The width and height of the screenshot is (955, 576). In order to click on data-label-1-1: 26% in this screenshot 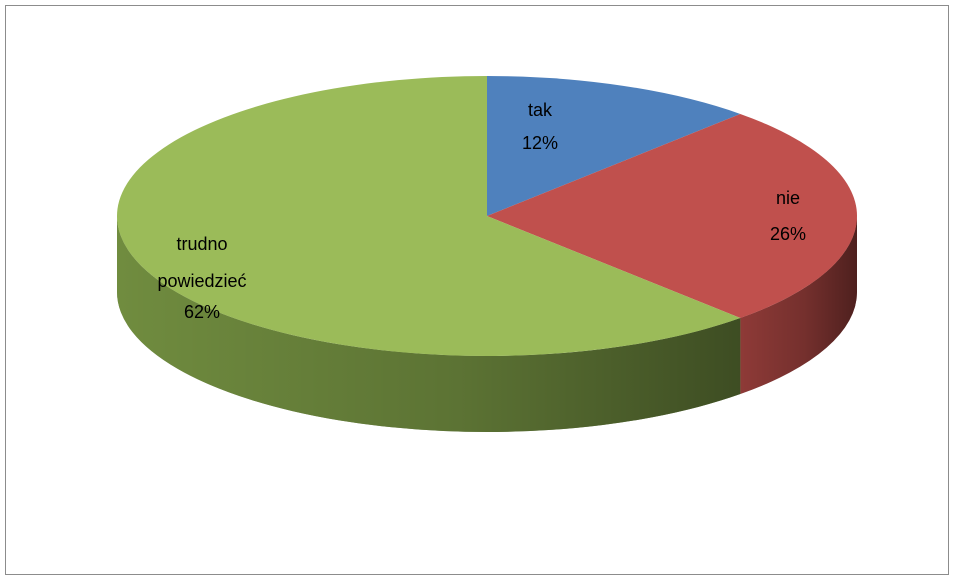, I will do `click(788, 234)`.